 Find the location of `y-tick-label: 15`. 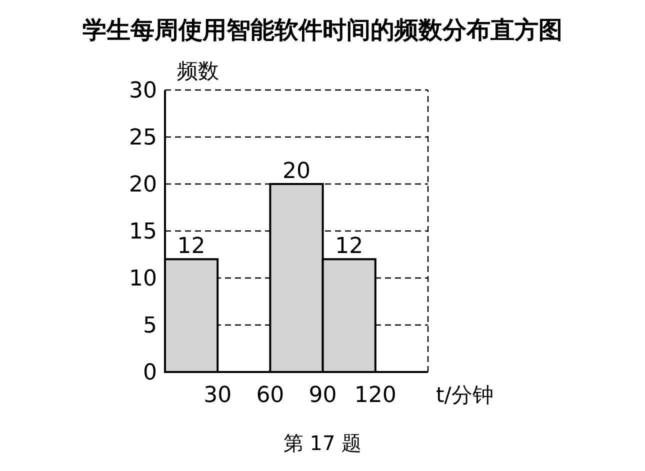

y-tick-label: 15 is located at coordinates (143, 232).